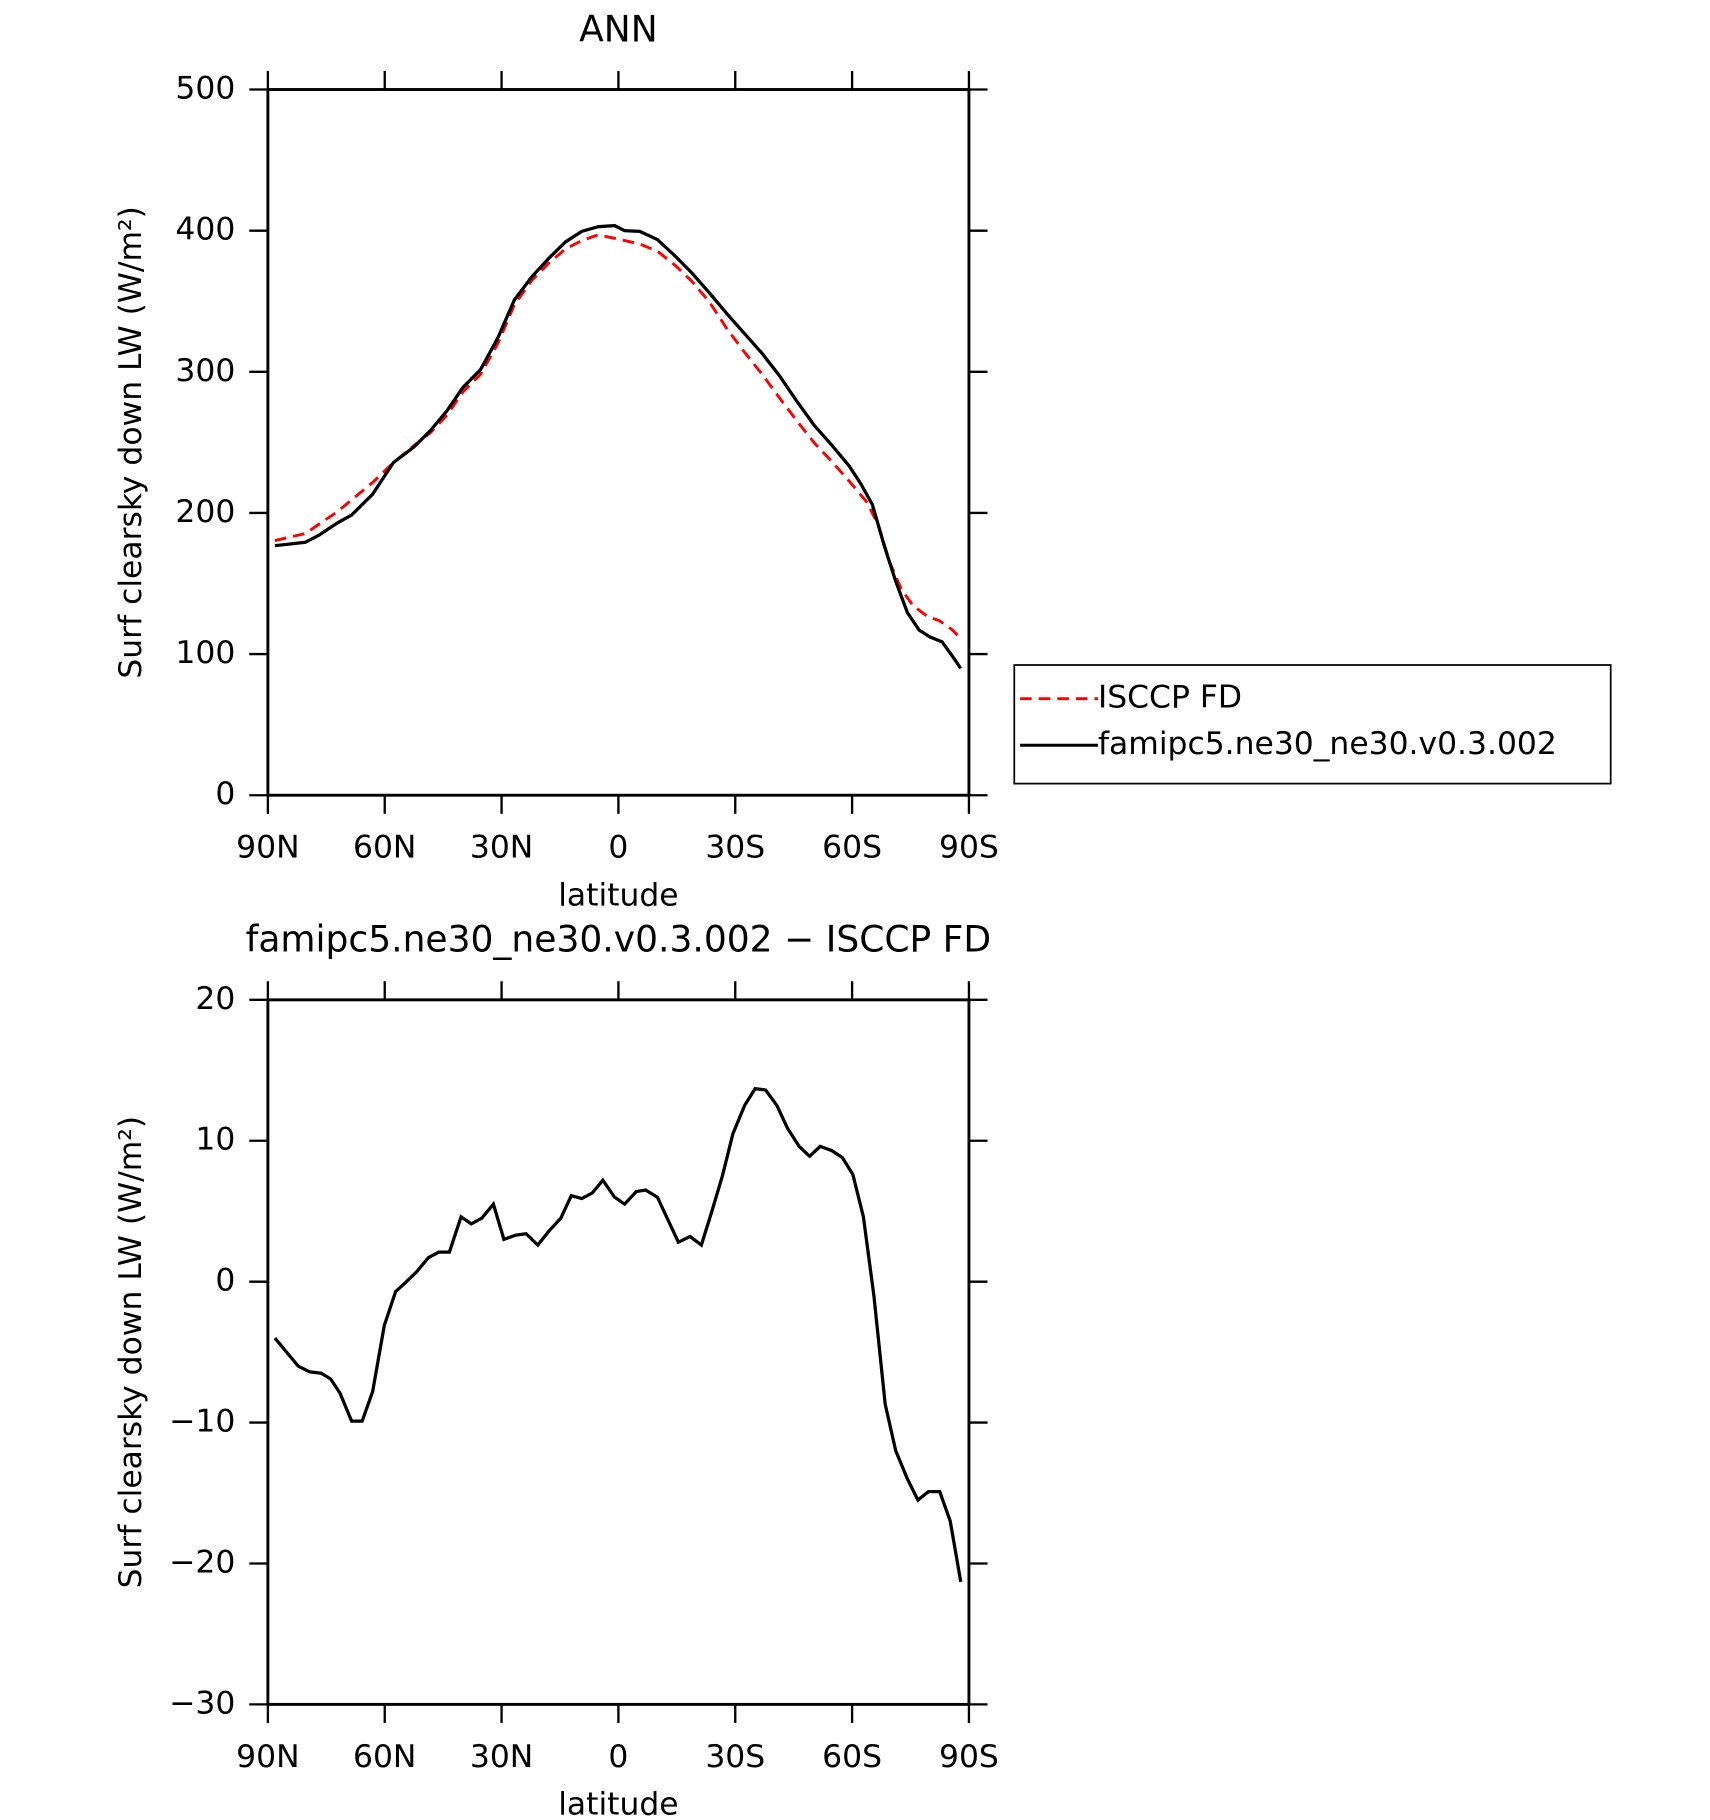  Describe the element at coordinates (1327, 744) in the screenshot. I see `legend-label: famipc5.ne30_ne30.v0.3.002` at that location.